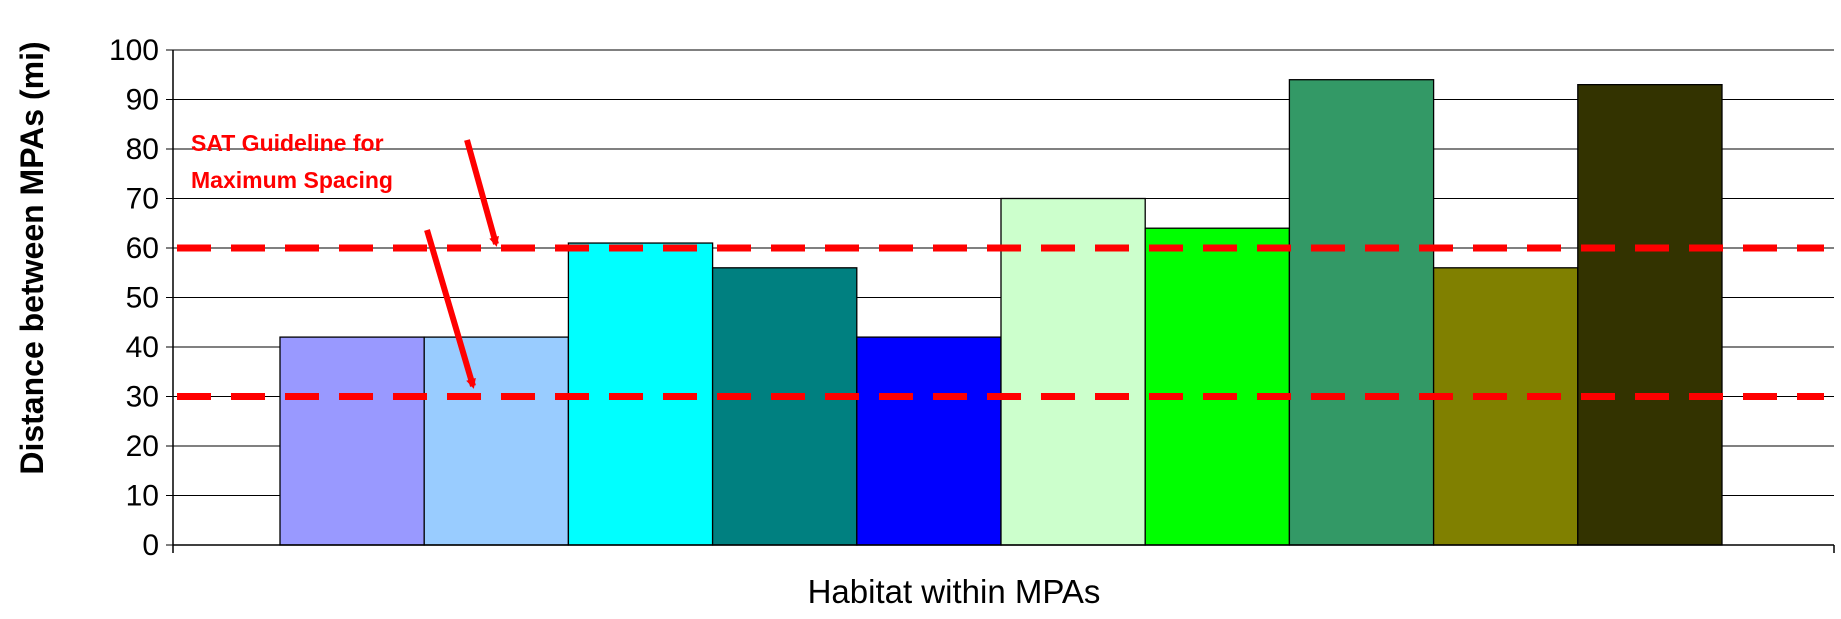 This screenshot has height=619, width=1841. I want to click on annotation-arrow-upper, so click(481, 193).